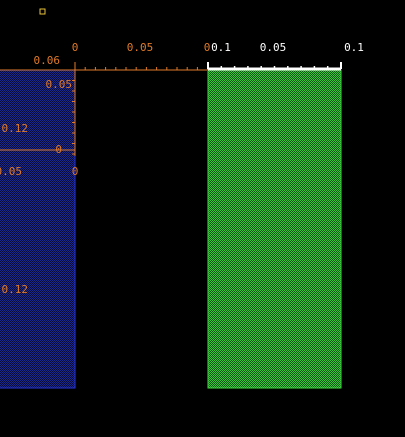  What do you see at coordinates (59, 84) in the screenshot?
I see `y-tick-label: 0.05` at bounding box center [59, 84].